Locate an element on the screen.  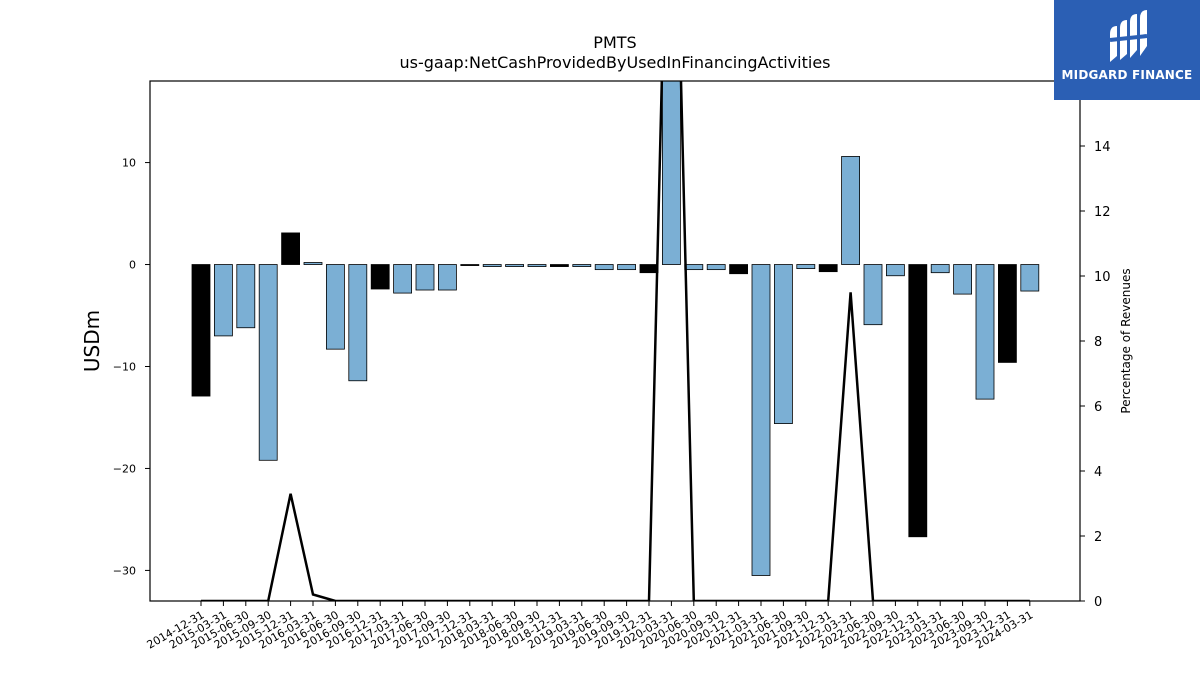
y2-tick-label-6: 12 is located at coordinates (1102, 212).